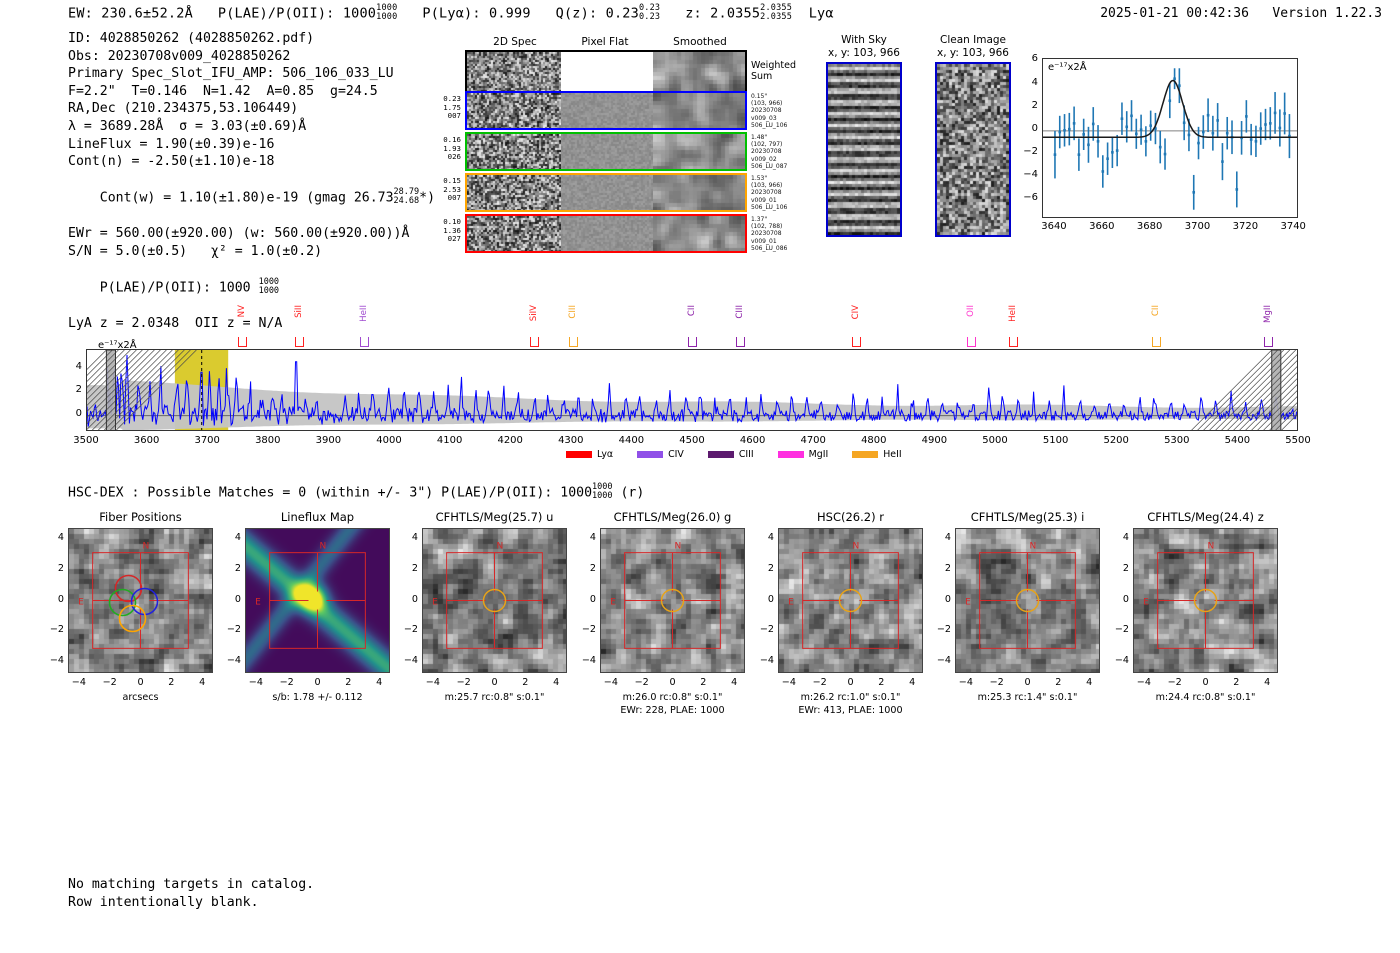 This screenshot has height=953, width=1400. What do you see at coordinates (183, 109) in the screenshot?
I see `info-radec: RA,Dec (210.234375,53.106449)` at bounding box center [183, 109].